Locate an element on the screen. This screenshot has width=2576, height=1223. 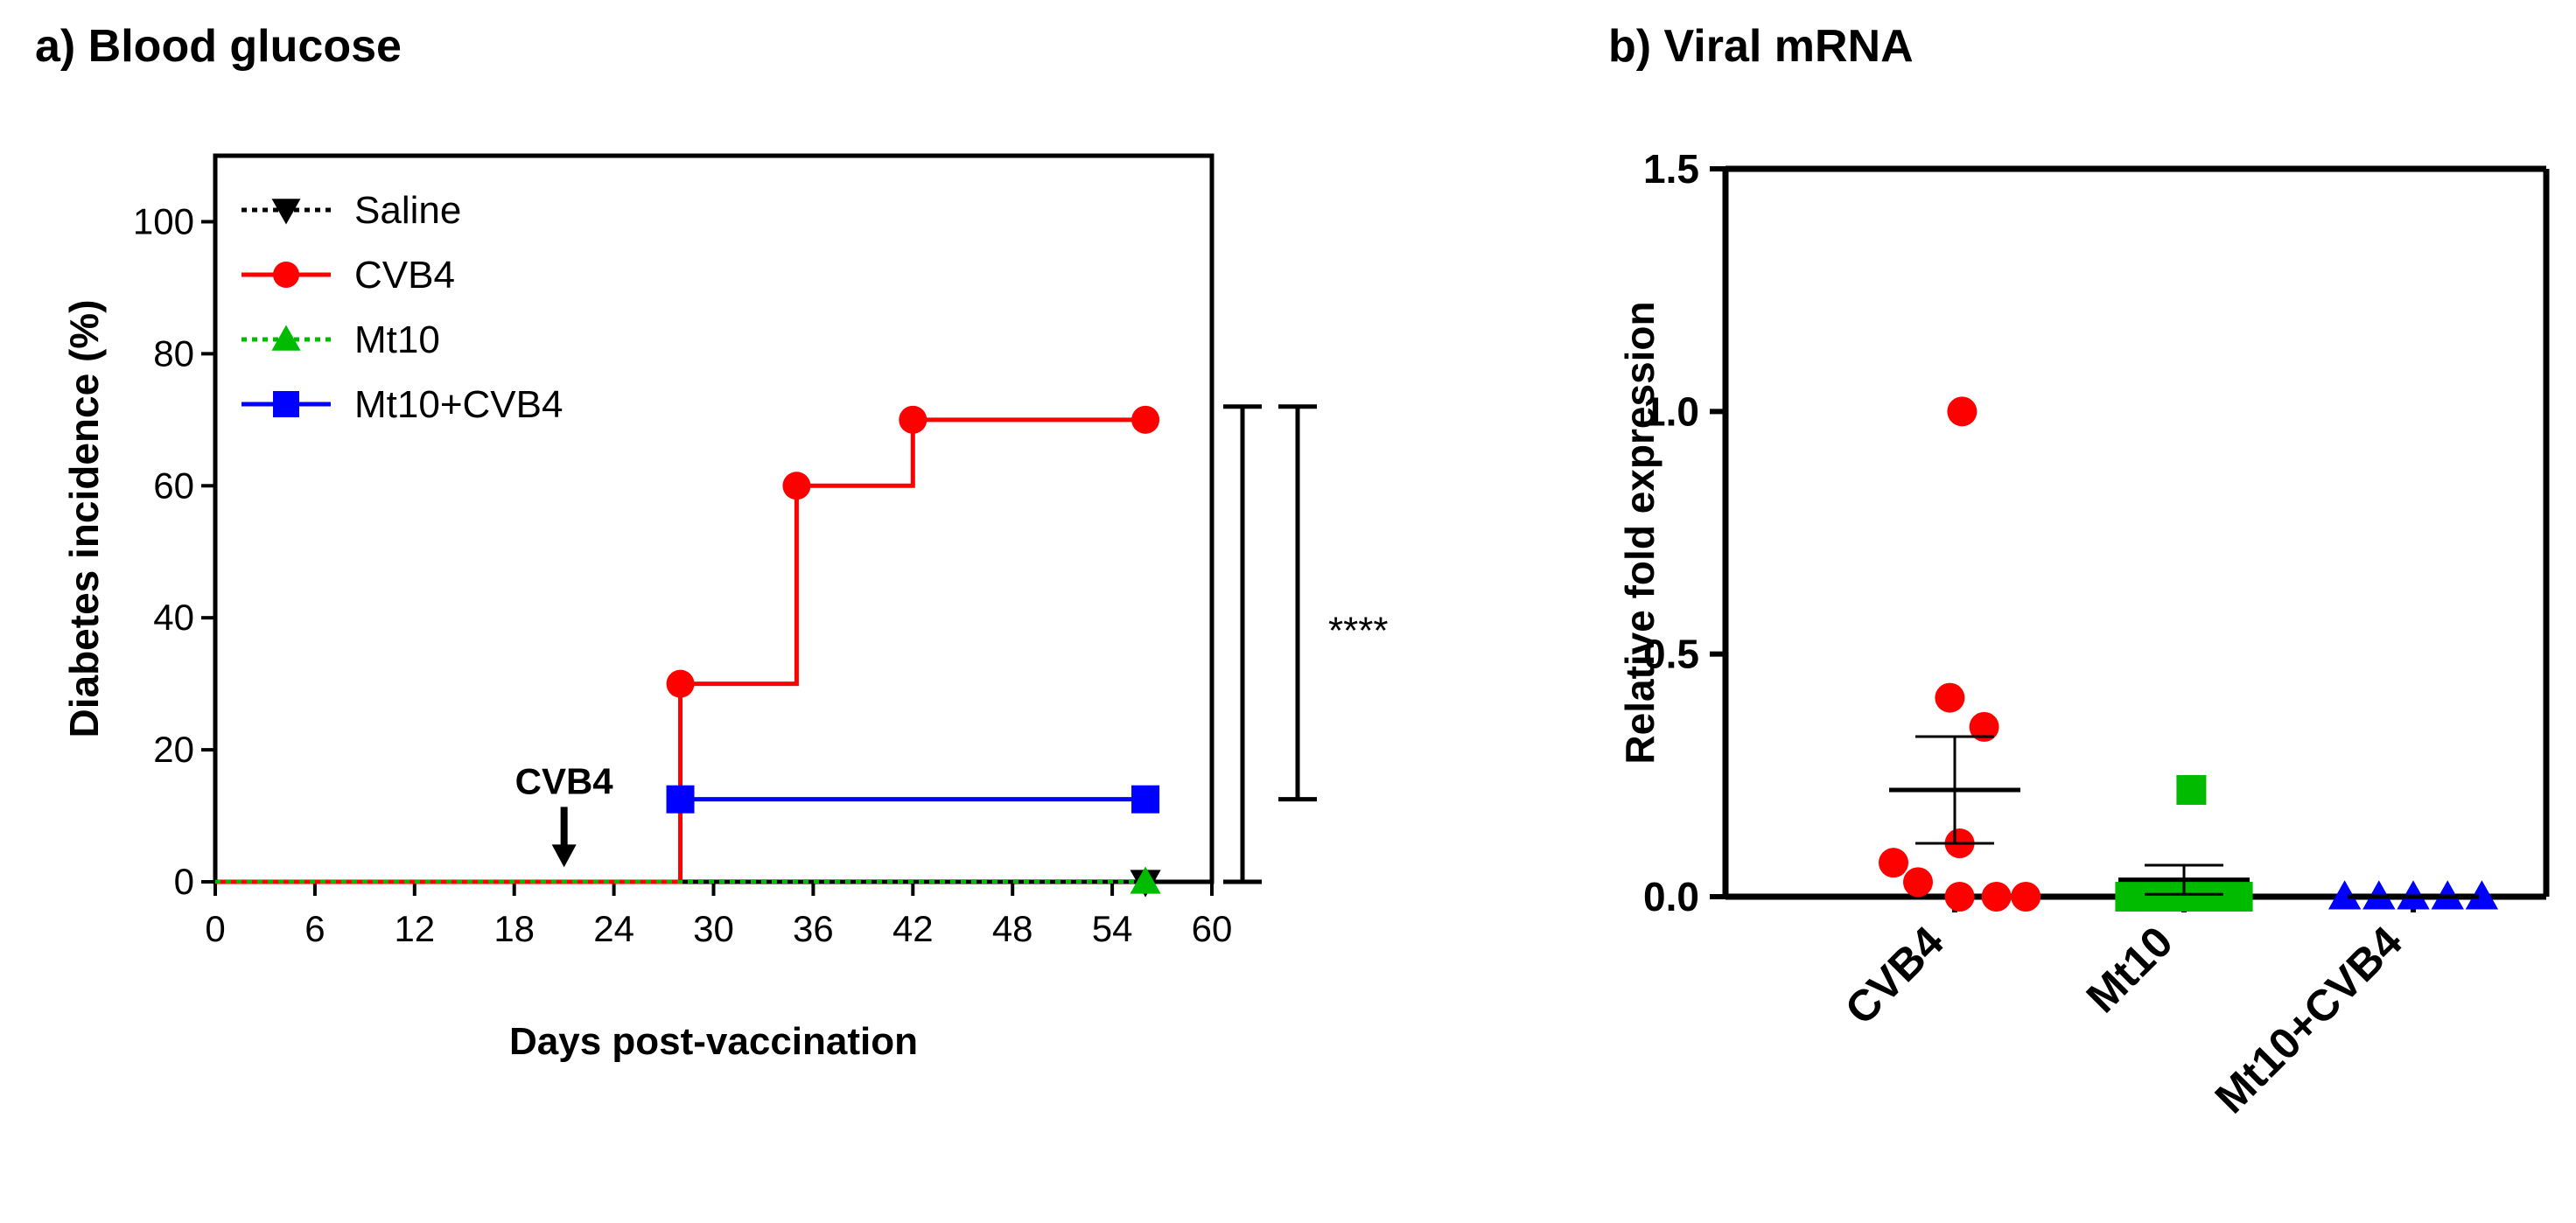
panel-a-x-tick-label: 42 is located at coordinates (913, 928).